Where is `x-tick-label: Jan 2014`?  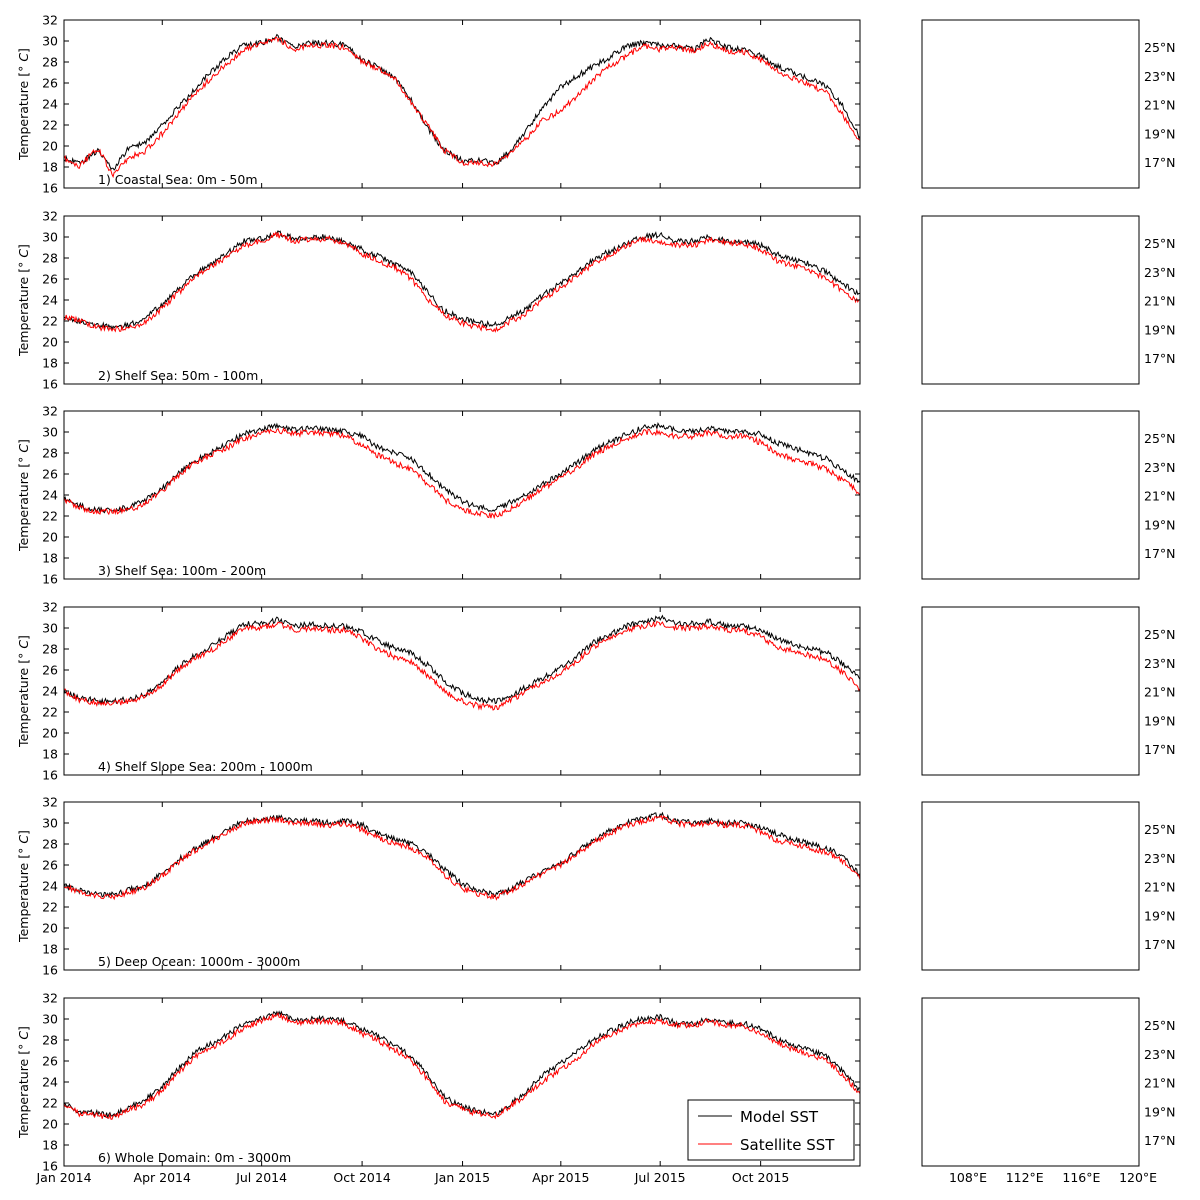
x-tick-label: Jan 2014 is located at coordinates (63, 1177).